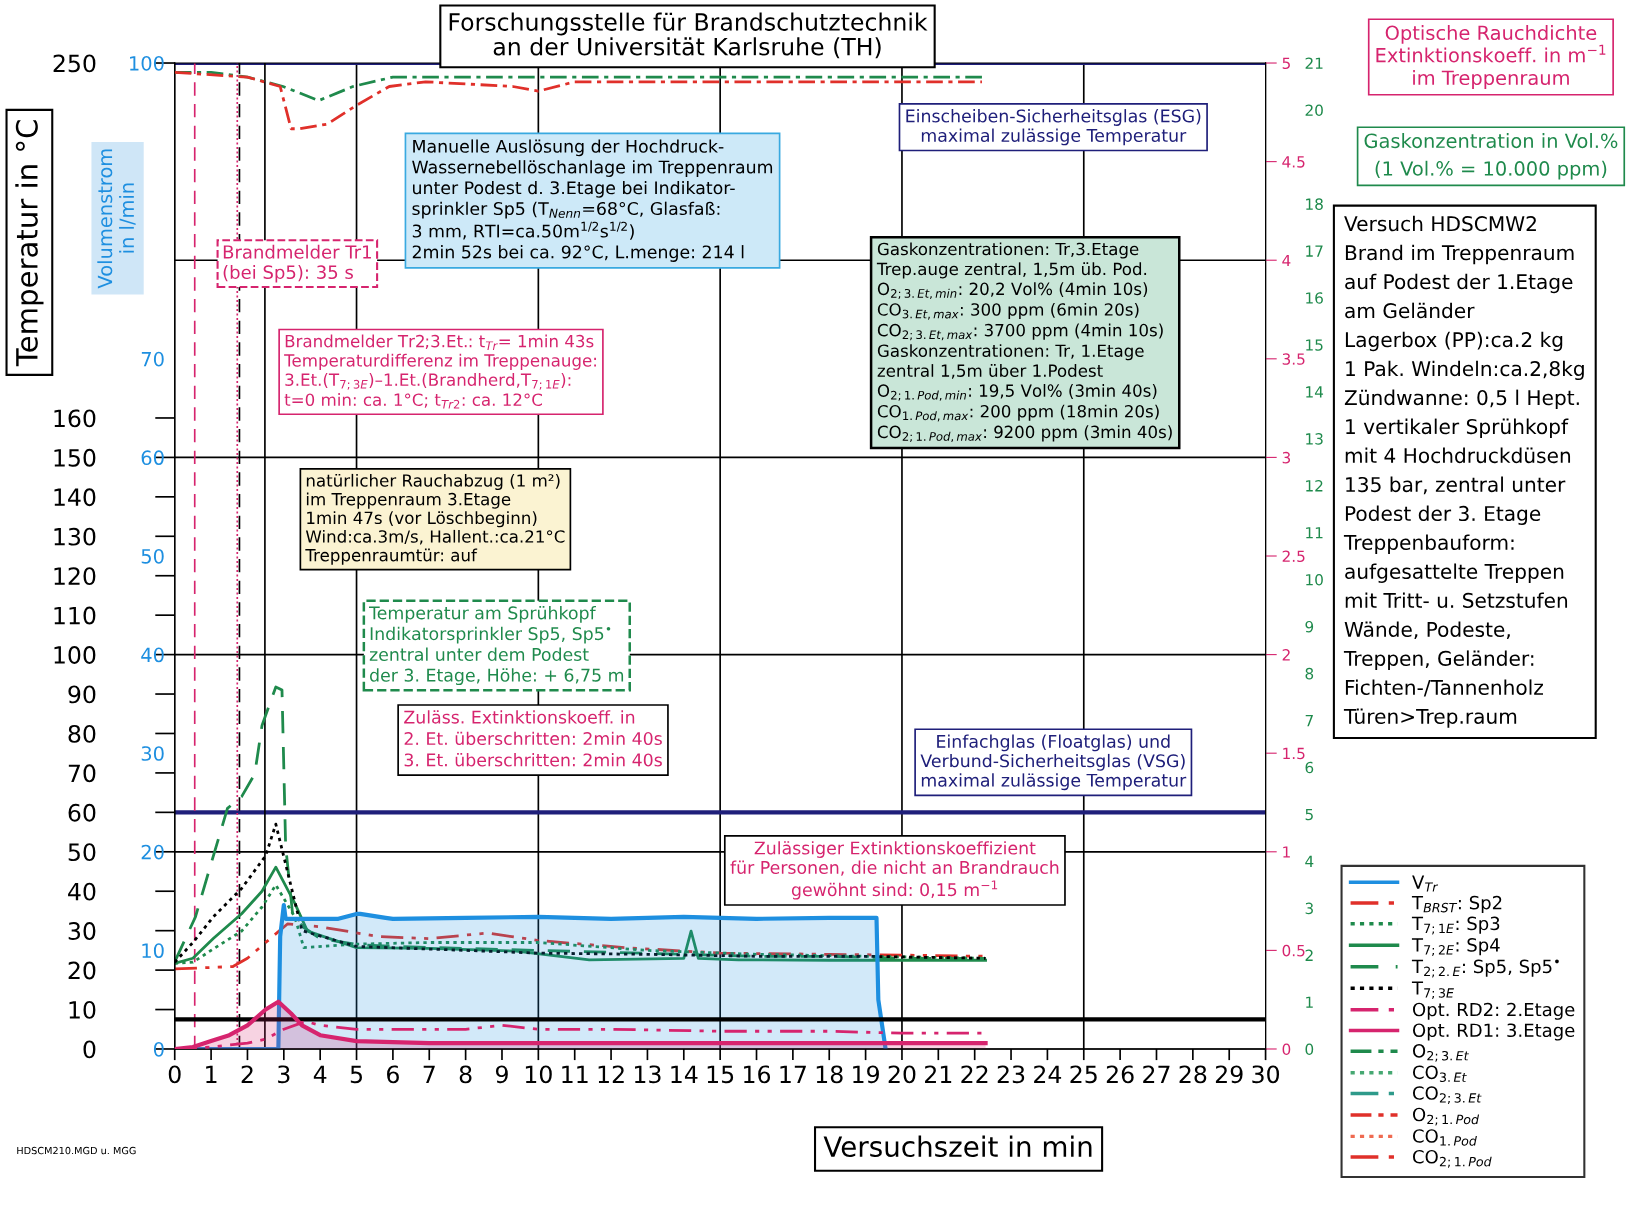 This screenshot has height=1212, width=1633. I want to click on x-tick-label: 16, so click(757, 1074).